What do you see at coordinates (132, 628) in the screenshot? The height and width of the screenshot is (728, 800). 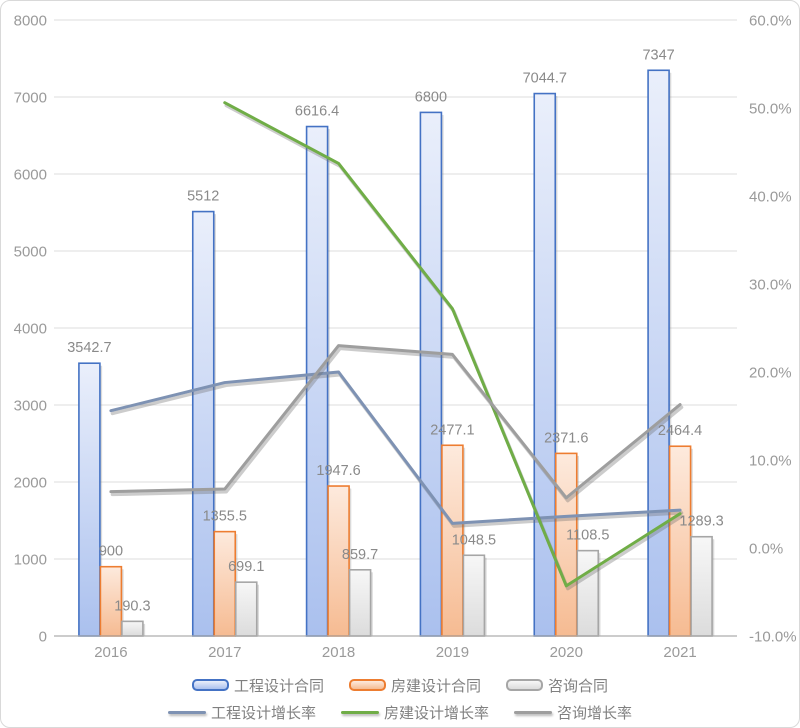 I see `bar-2016-s2` at bounding box center [132, 628].